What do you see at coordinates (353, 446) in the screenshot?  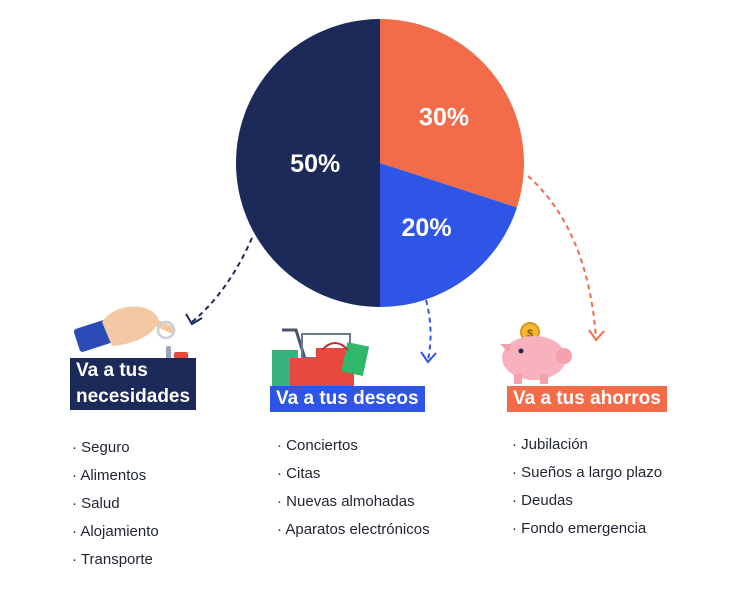 I see `list-item: Conciertos` at bounding box center [353, 446].